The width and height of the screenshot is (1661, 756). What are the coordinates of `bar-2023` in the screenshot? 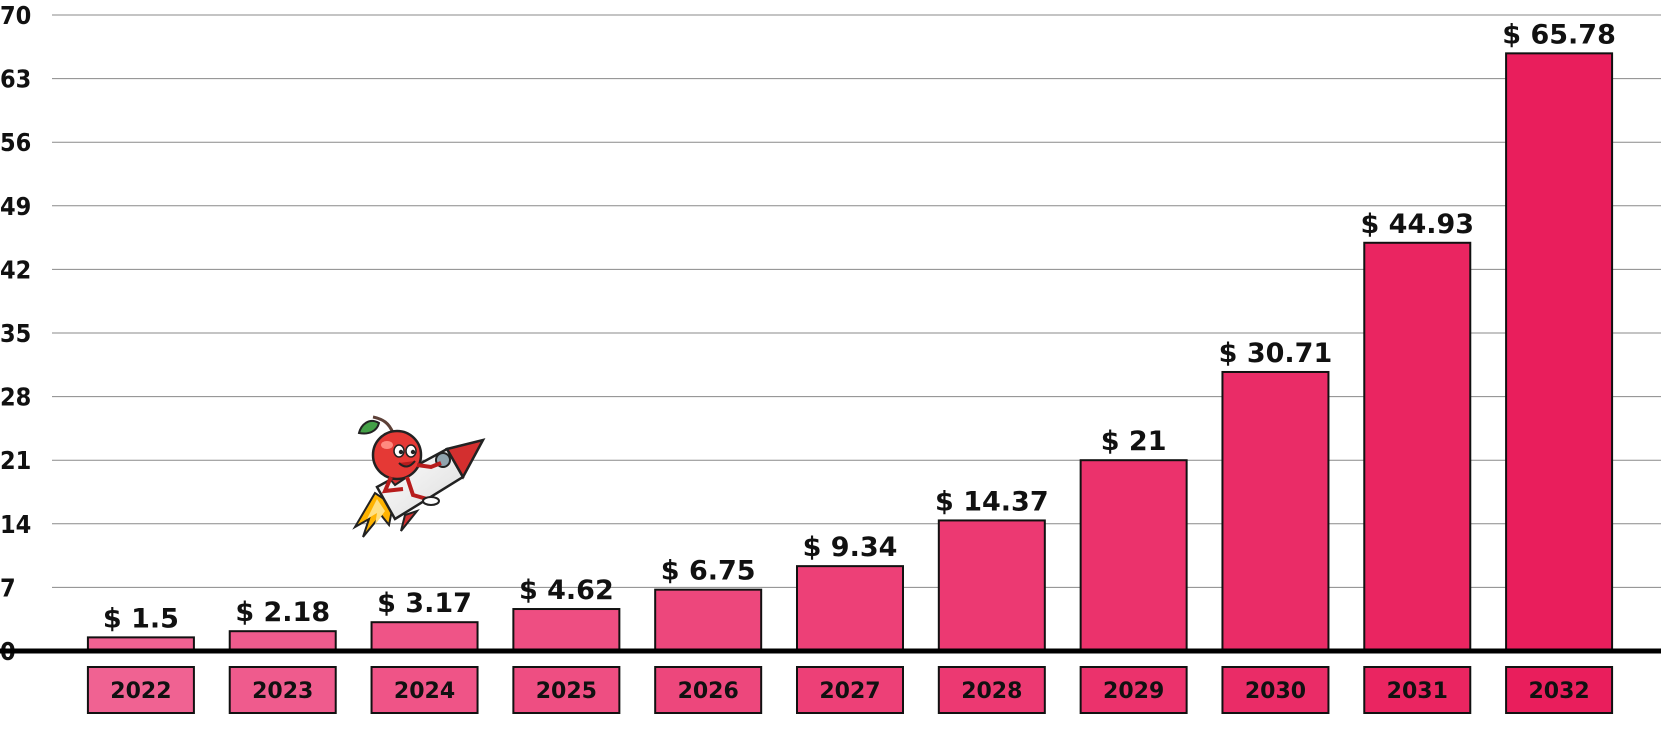 It's located at (282, 641).